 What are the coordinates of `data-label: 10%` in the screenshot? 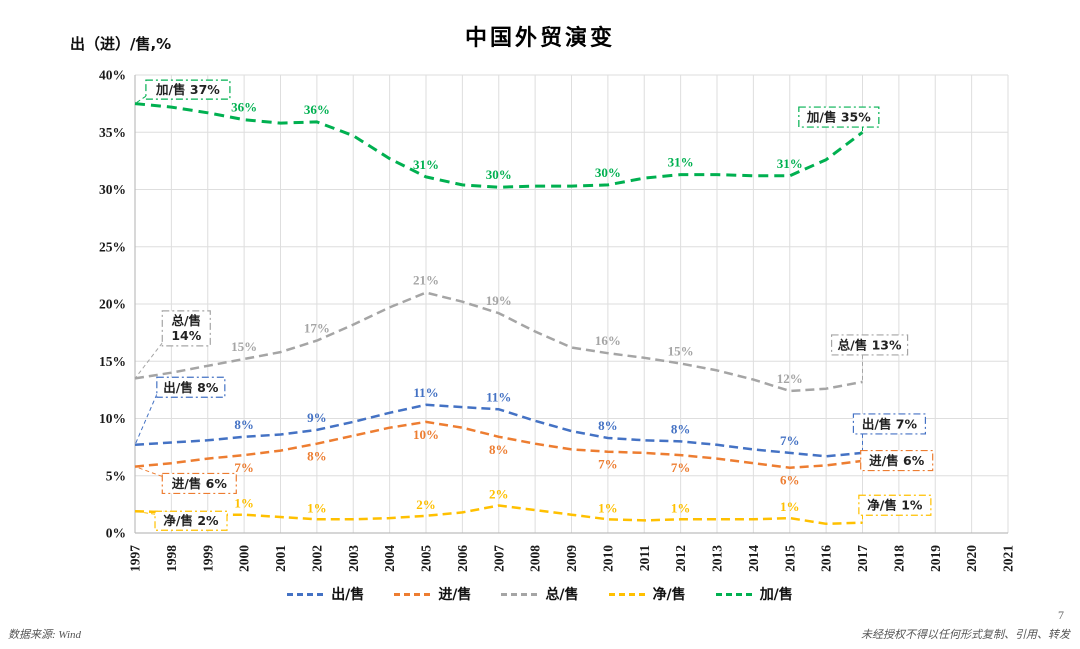 It's located at (426, 434).